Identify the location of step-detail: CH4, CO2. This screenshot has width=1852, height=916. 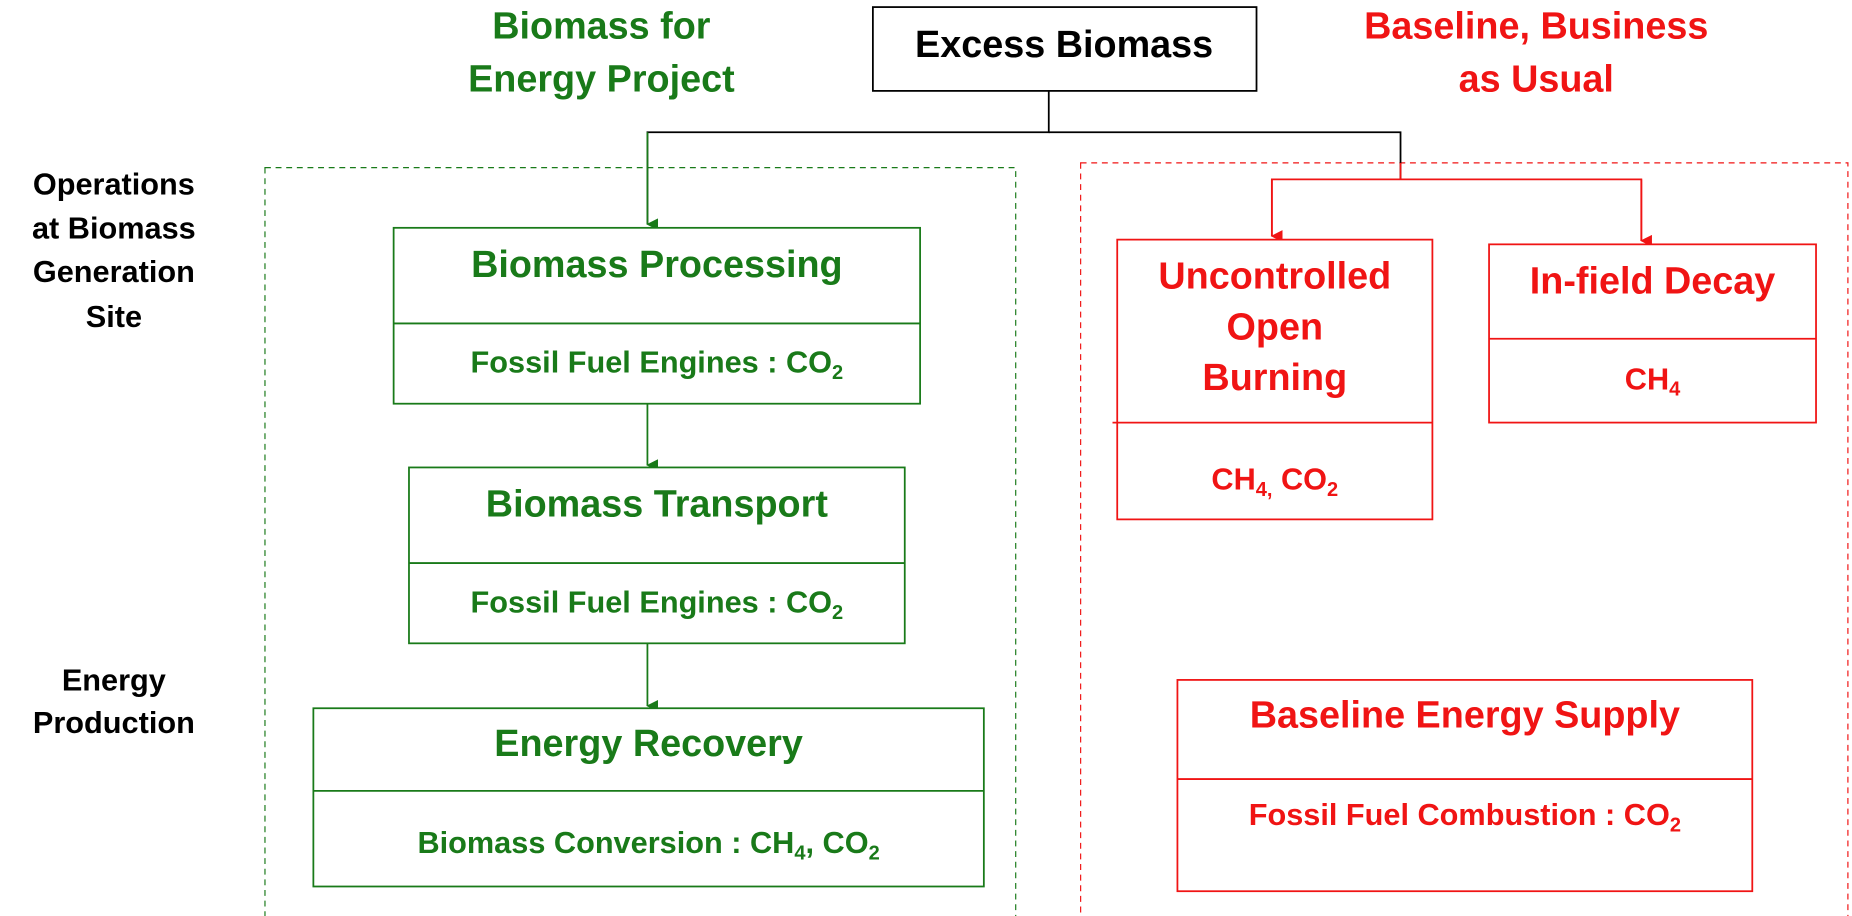
(1274, 482).